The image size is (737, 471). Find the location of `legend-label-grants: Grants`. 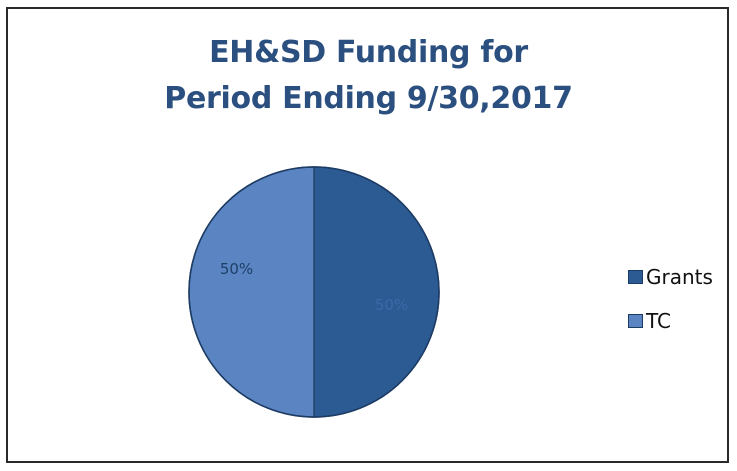

legend-label-grants: Grants is located at coordinates (679, 277).